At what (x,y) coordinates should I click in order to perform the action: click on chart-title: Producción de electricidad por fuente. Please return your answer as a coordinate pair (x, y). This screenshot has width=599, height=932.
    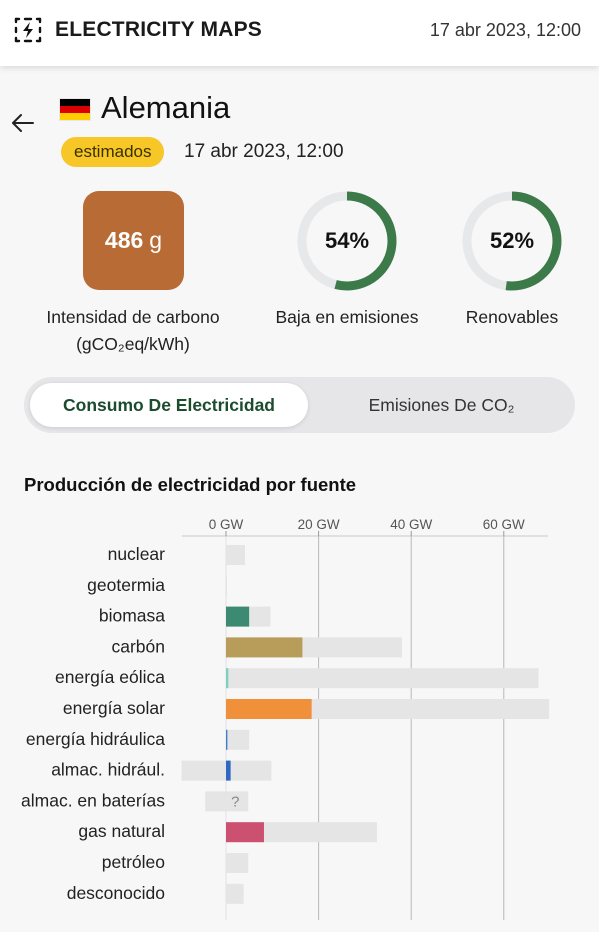
    Looking at the image, I should click on (190, 484).